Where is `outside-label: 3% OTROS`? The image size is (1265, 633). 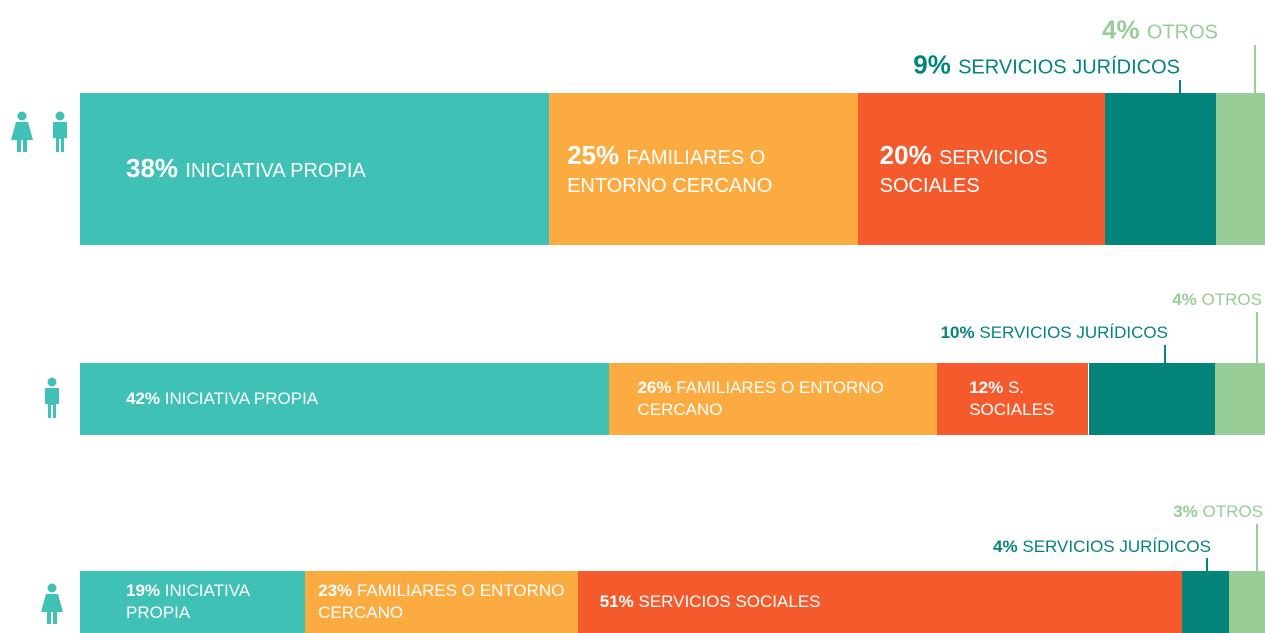 outside-label: 3% OTROS is located at coordinates (1218, 512).